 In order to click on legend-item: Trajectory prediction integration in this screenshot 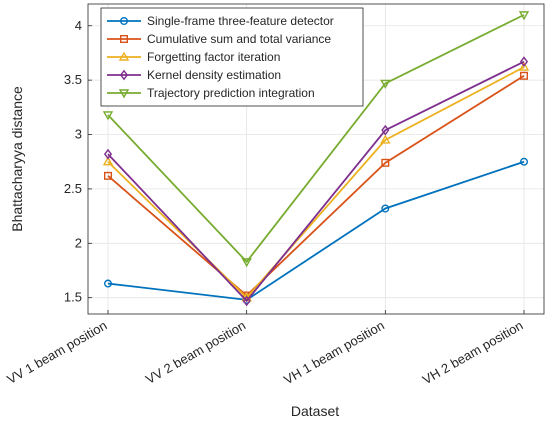, I will do `click(211, 93)`.